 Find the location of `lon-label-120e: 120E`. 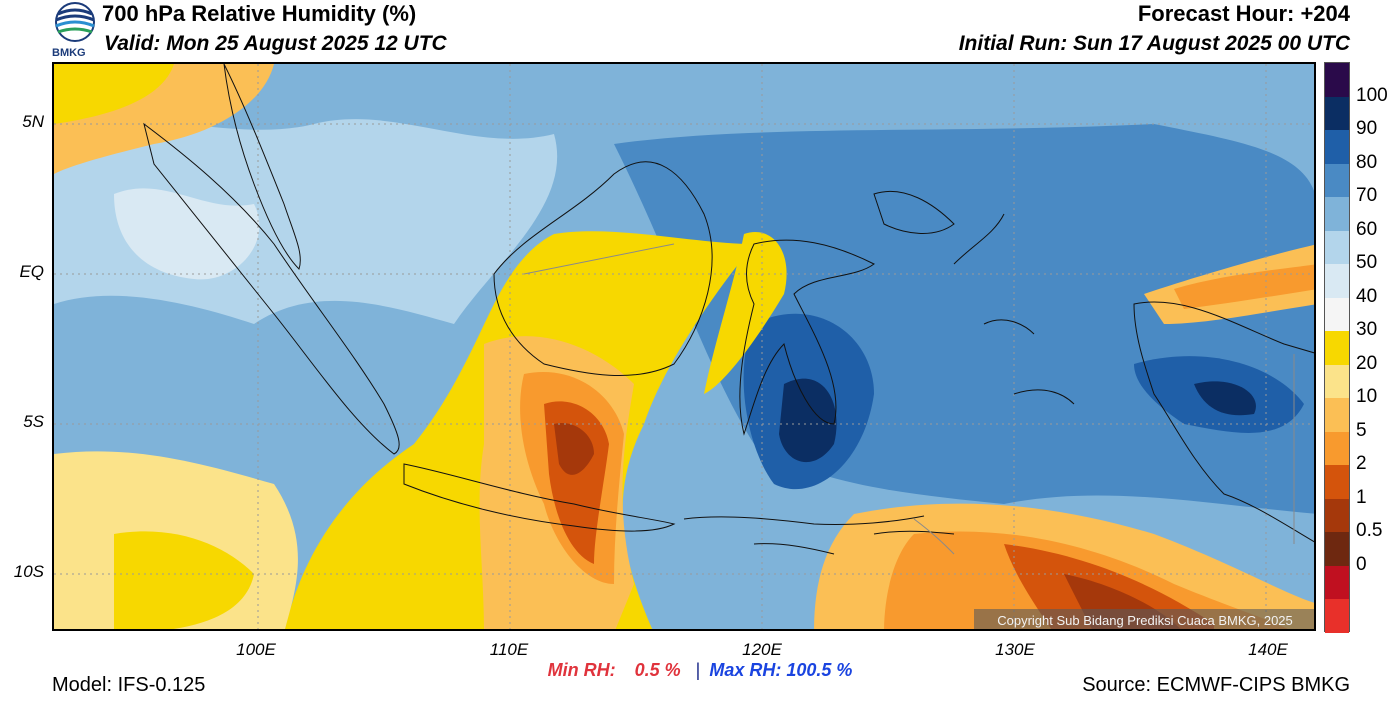

lon-label-120e: 120E is located at coordinates (762, 649).